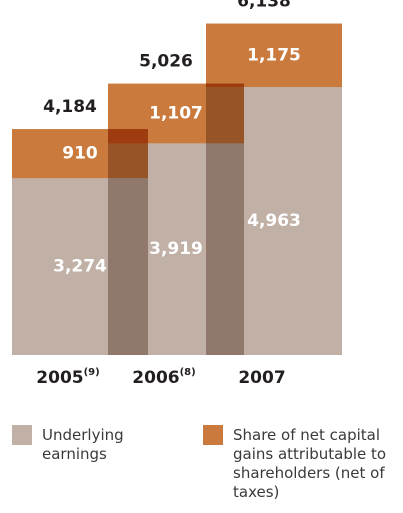 The height and width of the screenshot is (513, 403). Describe the element at coordinates (80, 154) in the screenshot. I see `segment-label: 910` at that location.